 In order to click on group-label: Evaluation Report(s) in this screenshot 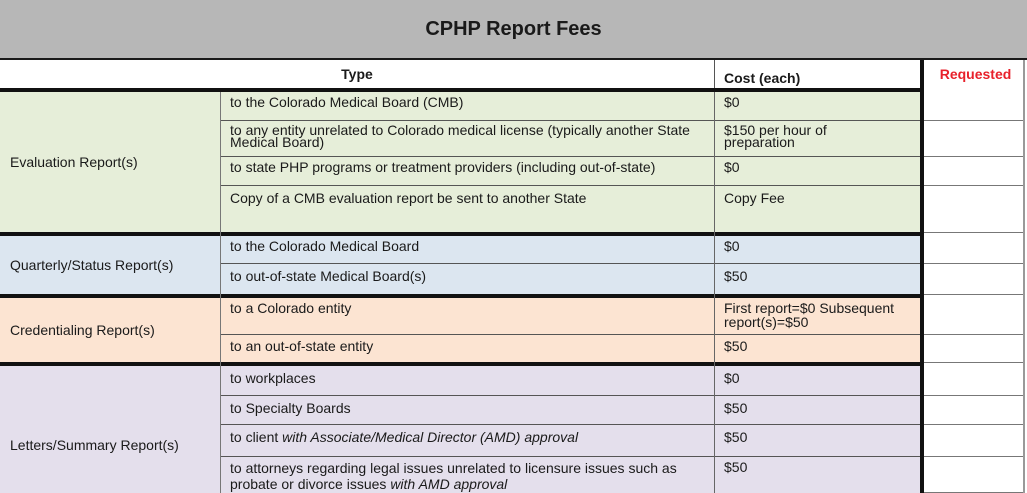, I will do `click(74, 162)`.